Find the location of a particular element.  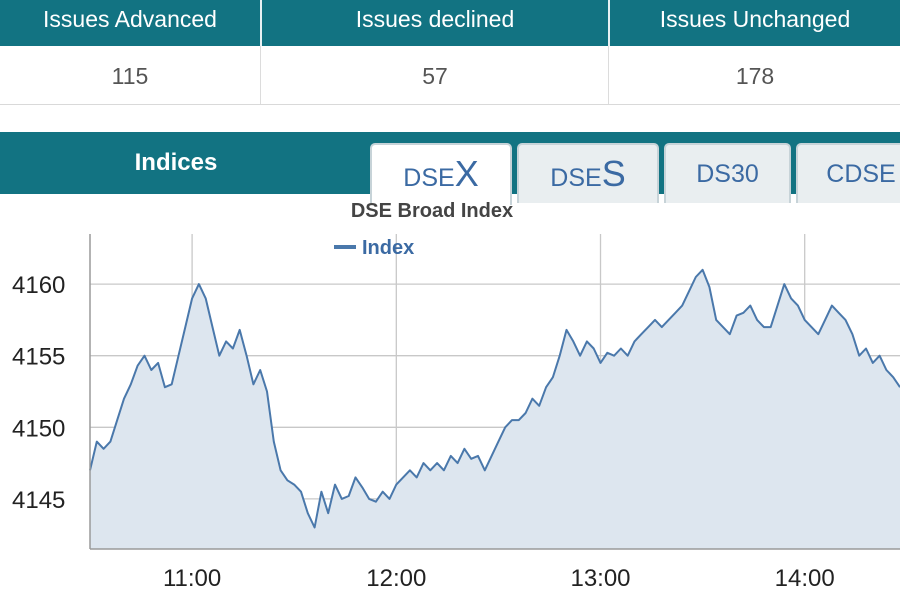

x-tick-label: 12:00 is located at coordinates (396, 578).